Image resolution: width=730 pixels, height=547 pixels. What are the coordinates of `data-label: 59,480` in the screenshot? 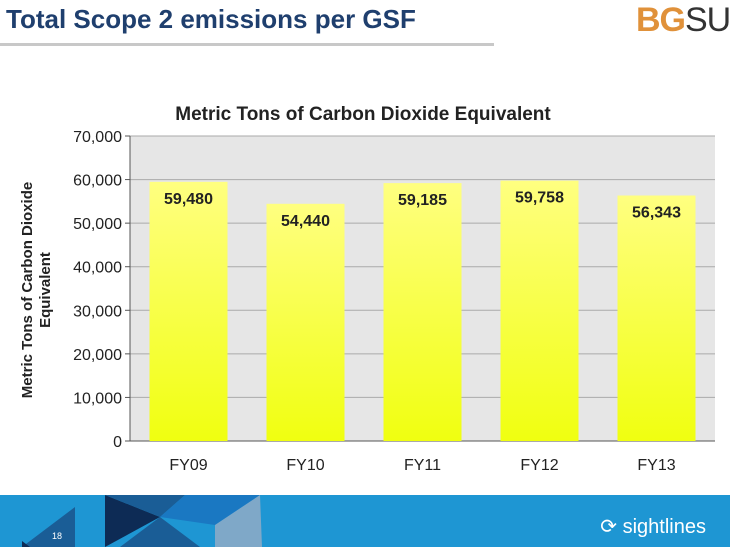 It's located at (188, 199).